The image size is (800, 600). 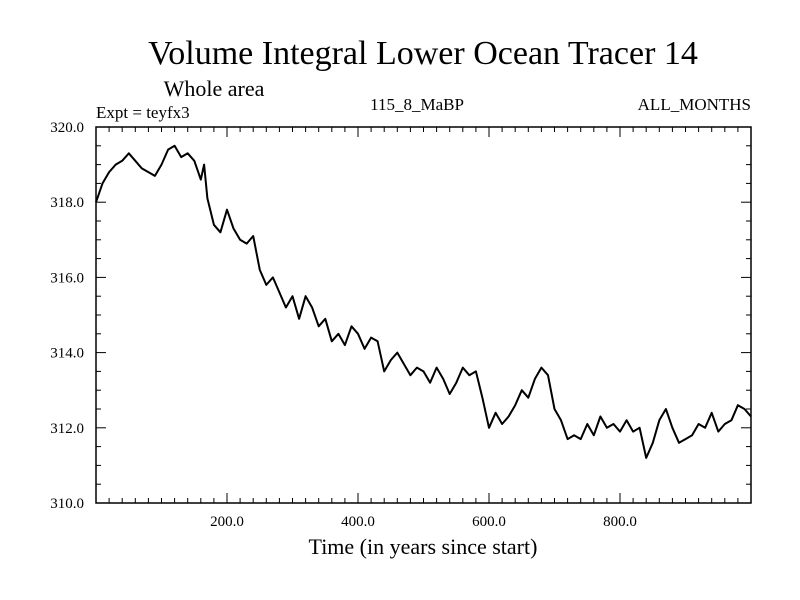 What do you see at coordinates (489, 522) in the screenshot?
I see `x-tick-label: 600.0` at bounding box center [489, 522].